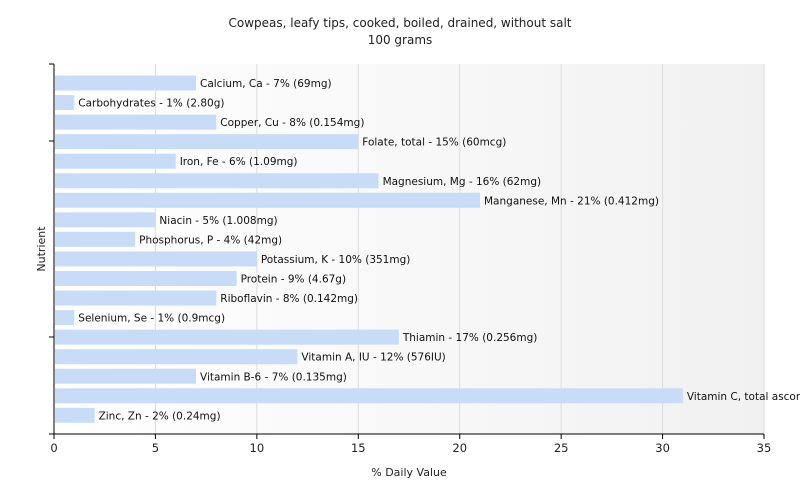 This screenshot has width=800, height=500. I want to click on x-tick-label: 35, so click(764, 448).